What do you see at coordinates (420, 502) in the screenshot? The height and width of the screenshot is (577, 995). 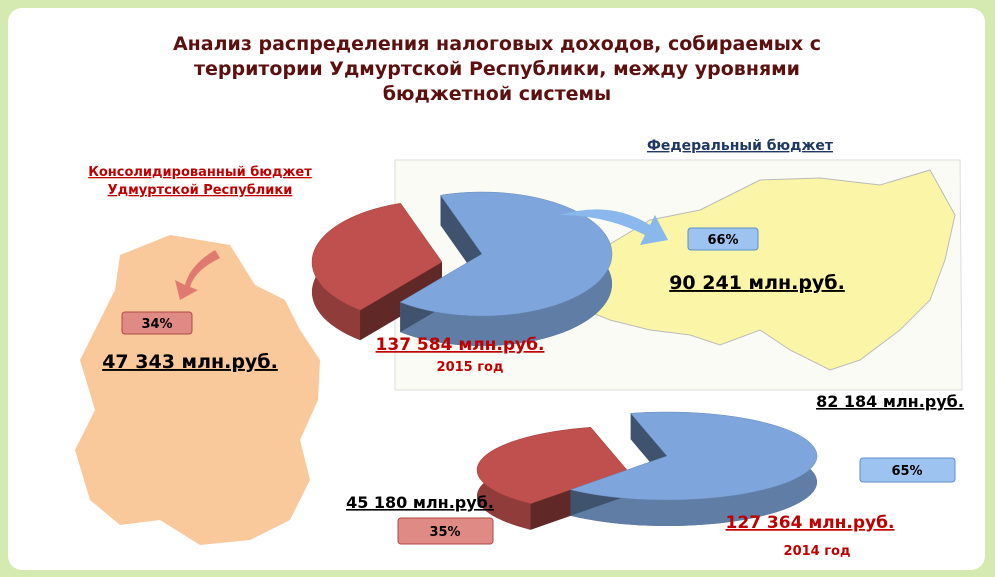 I see `amount-label: 45 180 млн.руб.` at bounding box center [420, 502].